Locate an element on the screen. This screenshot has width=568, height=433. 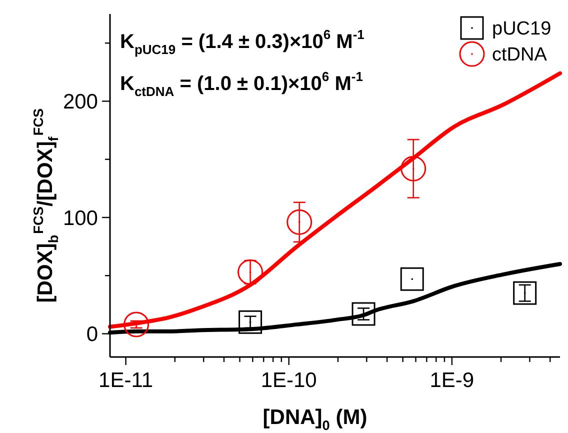
x-tick-label: 1E-10 is located at coordinates (288, 380).